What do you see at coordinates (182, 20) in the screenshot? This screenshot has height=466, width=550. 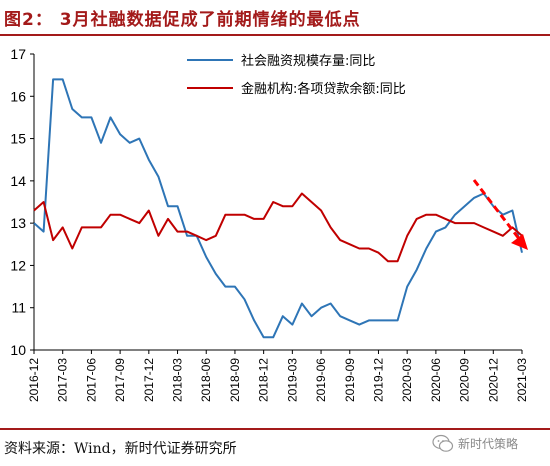 I see `figure-title: 图2： 3月社融数据促成了前期情绪的最低点` at bounding box center [182, 20].